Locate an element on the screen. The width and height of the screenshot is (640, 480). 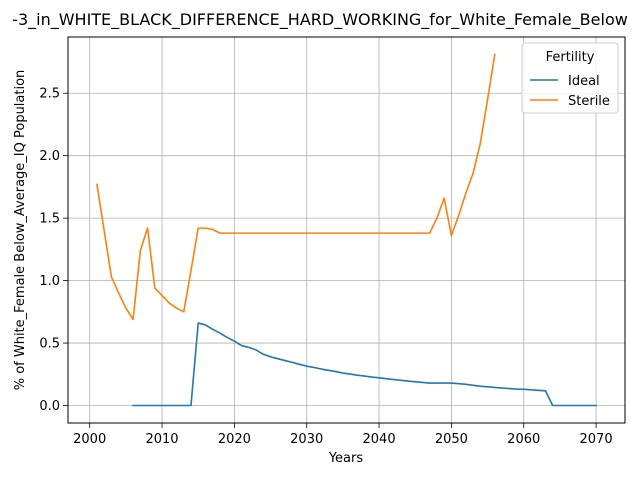
y-tick-label-0: 0.0 is located at coordinates (49, 406).